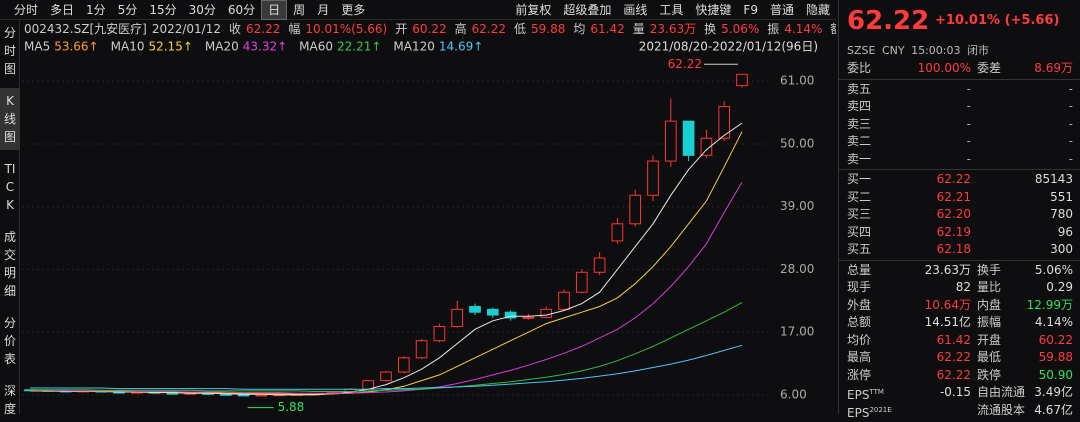 Image resolution: width=1080 pixels, height=422 pixels. What do you see at coordinates (935, 50) in the screenshot?
I see `time: 15:00:03` at bounding box center [935, 50].